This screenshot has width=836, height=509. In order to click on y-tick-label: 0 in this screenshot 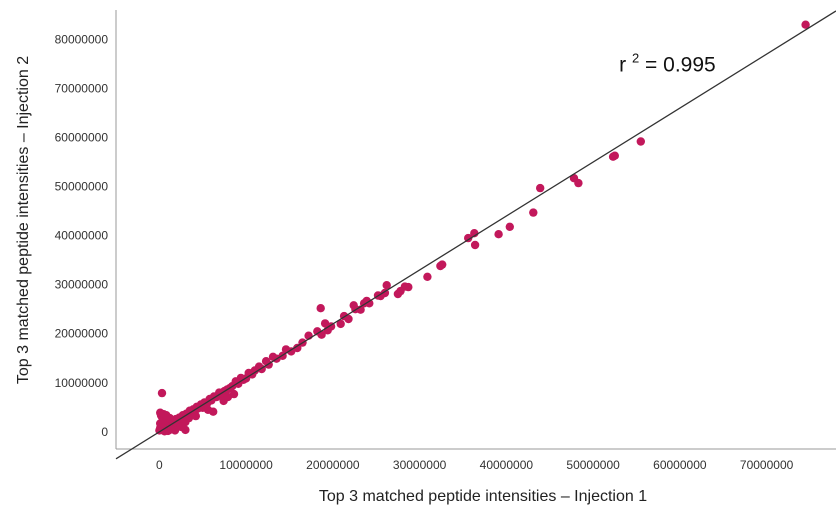, I will do `click(104, 432)`.